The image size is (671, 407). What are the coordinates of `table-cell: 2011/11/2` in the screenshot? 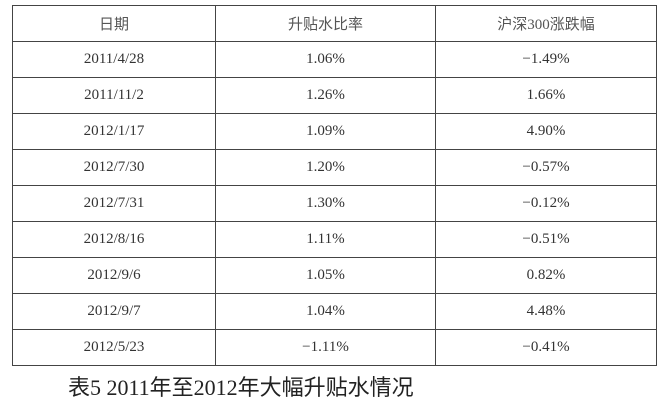 It's located at (114, 95).